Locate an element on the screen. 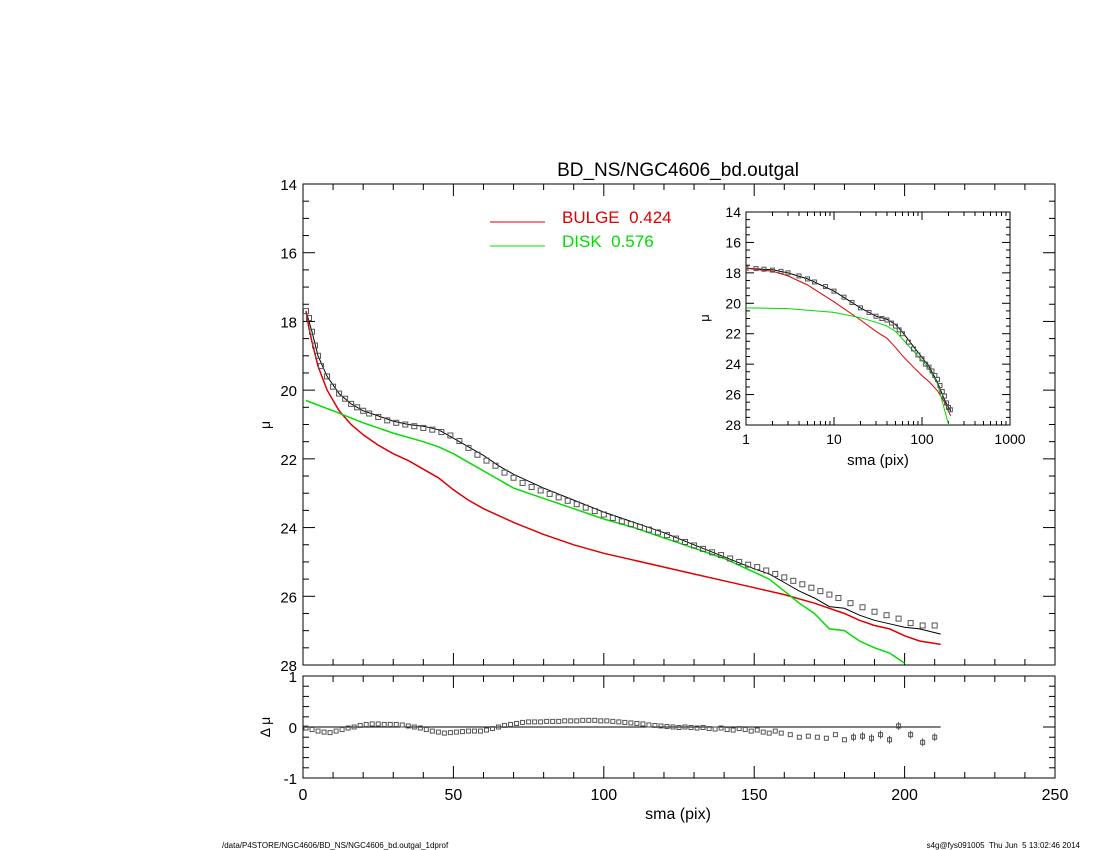 This screenshot has width=1100, height=850. inset-y-tick-label: 18 is located at coordinates (733, 273).